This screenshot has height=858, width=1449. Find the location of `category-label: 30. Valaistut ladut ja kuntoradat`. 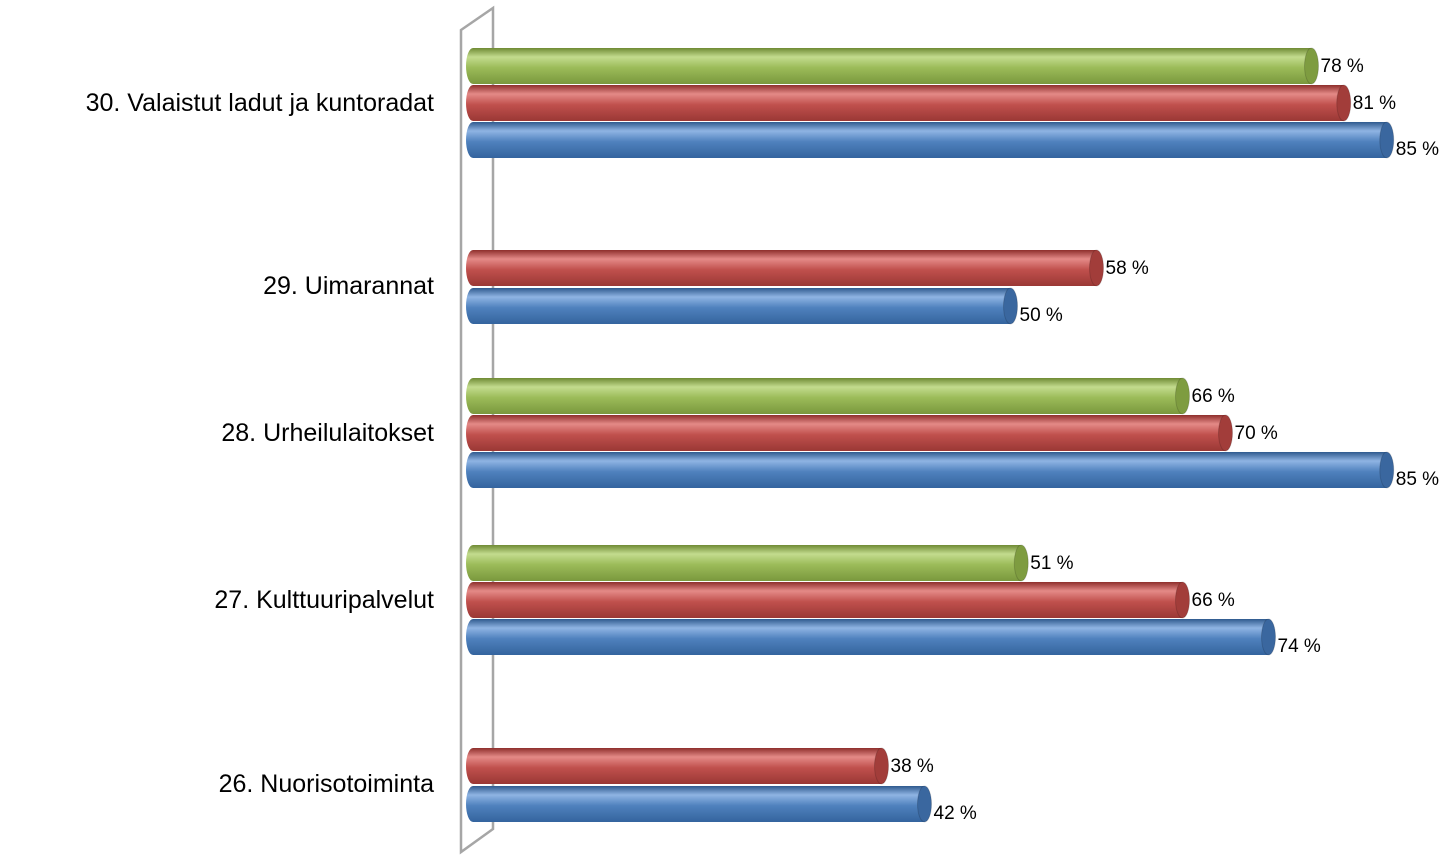

category-label: 30. Valaistut ladut ja kuntoradat is located at coordinates (259, 103).